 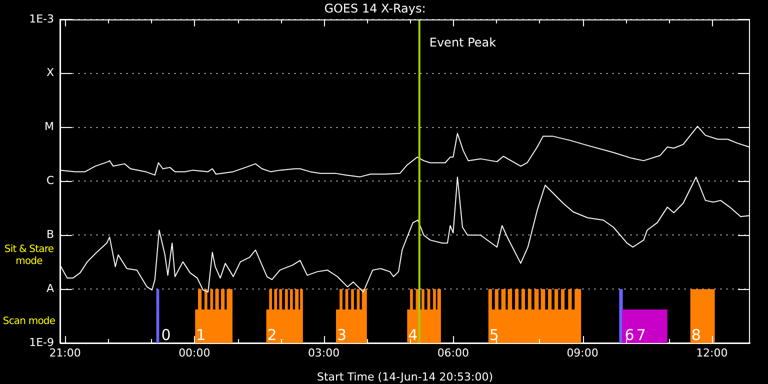 What do you see at coordinates (50, 181) in the screenshot?
I see `y-tick-label: C` at bounding box center [50, 181].